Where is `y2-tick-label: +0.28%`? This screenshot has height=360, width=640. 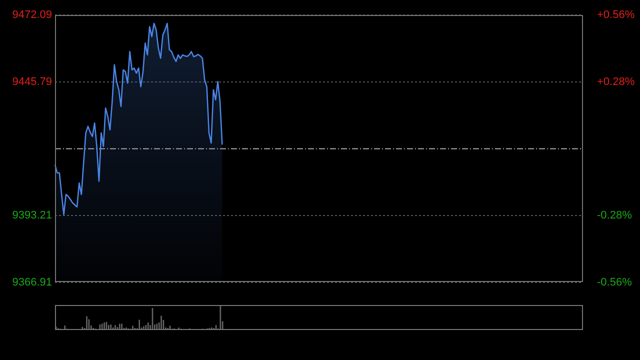
y2-tick-label: +0.28% is located at coordinates (616, 82).